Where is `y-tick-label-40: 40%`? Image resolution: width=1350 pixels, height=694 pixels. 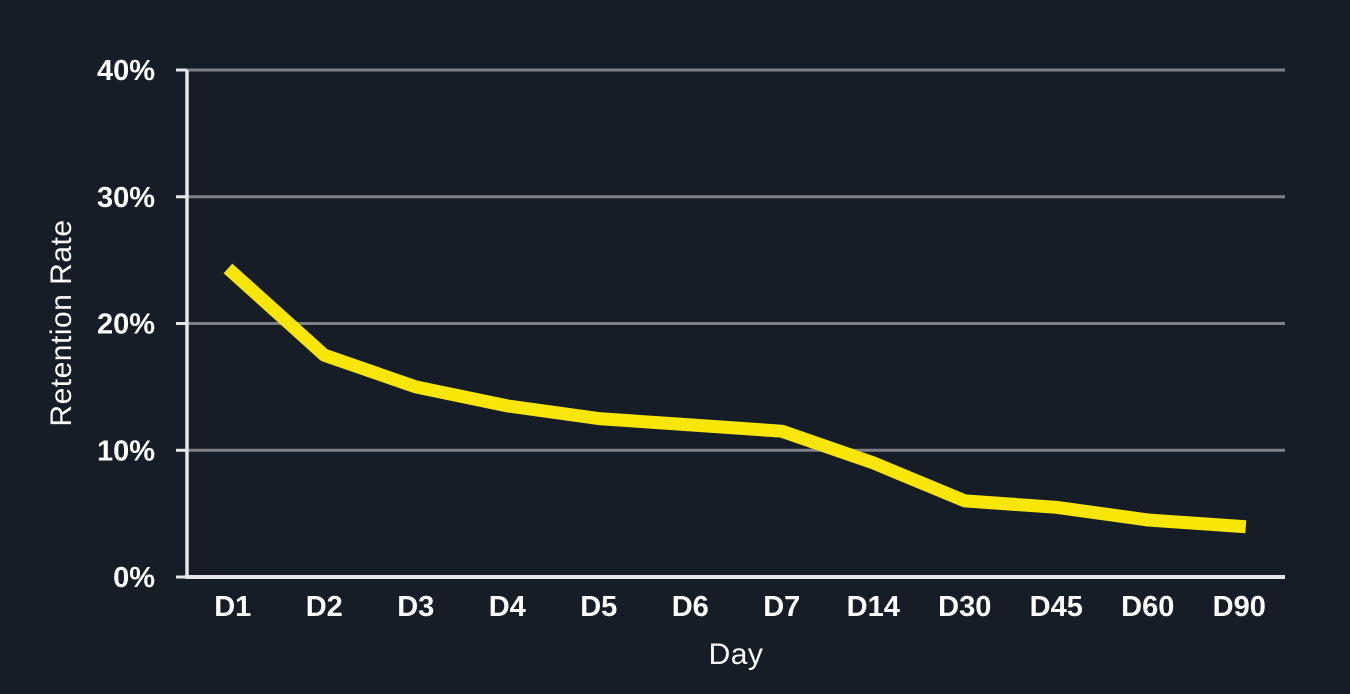
y-tick-label-40: 40% is located at coordinates (126, 71).